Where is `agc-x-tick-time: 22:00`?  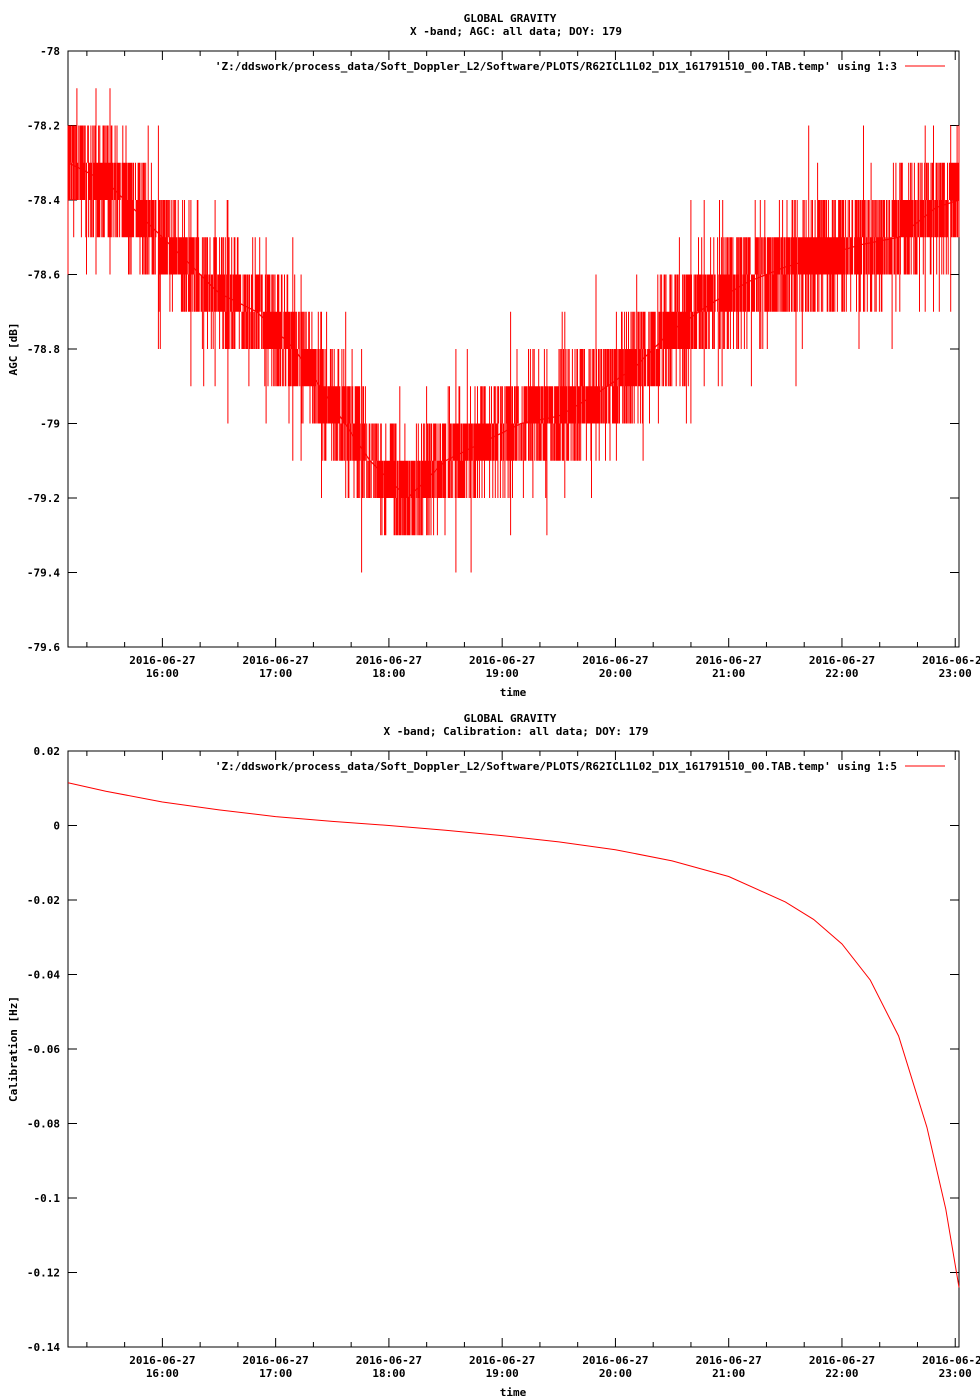 agc-x-tick-time: 22:00 is located at coordinates (841, 673).